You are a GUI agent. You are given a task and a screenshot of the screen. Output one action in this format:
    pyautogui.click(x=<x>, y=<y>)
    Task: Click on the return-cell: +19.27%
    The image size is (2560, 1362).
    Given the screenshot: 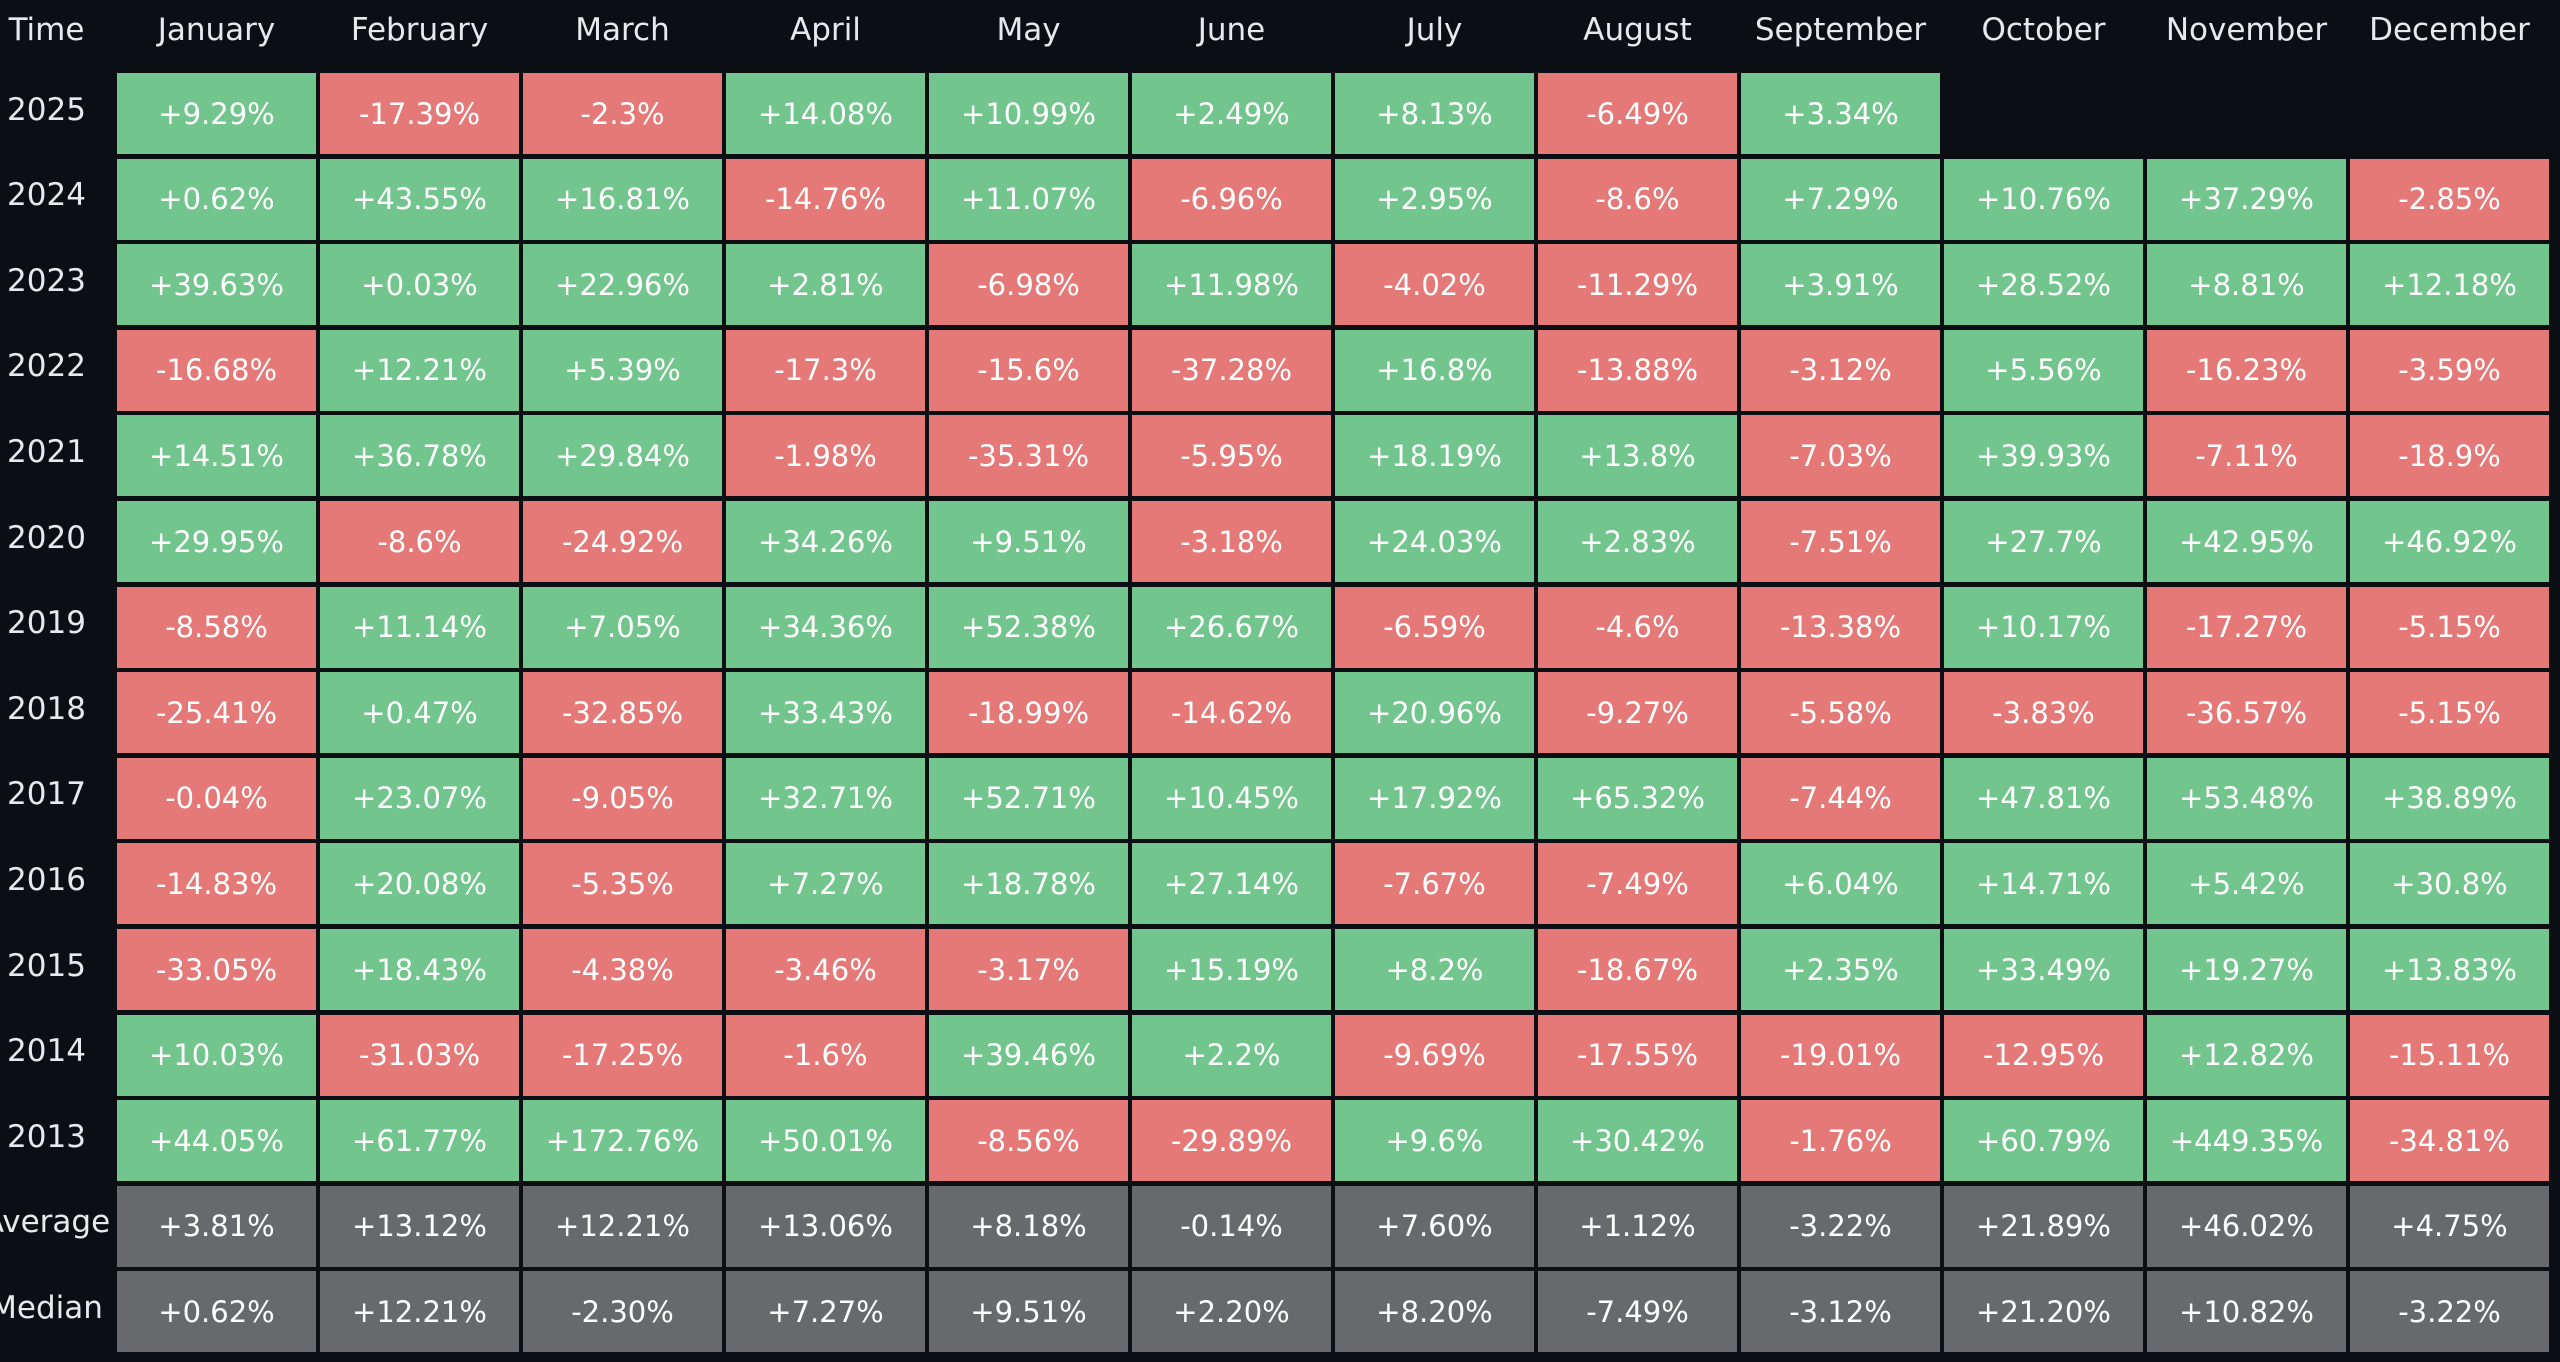 What is the action you would take?
    pyautogui.click(x=2246, y=969)
    